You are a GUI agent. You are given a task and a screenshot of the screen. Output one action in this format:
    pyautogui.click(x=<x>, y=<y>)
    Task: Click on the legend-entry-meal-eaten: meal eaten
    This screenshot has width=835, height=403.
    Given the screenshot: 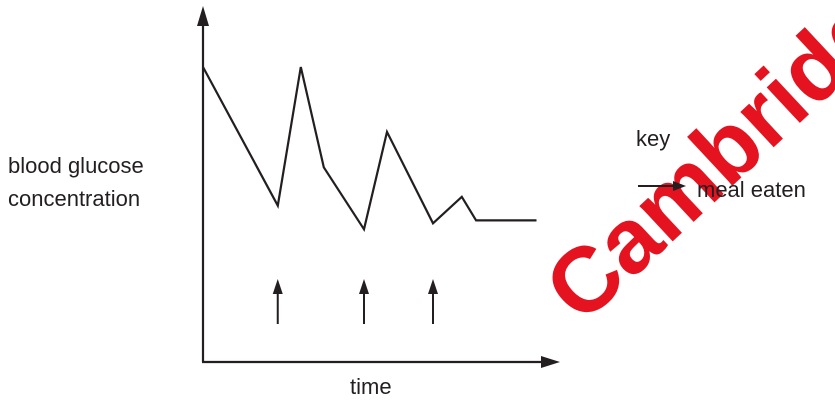 What is the action you would take?
    pyautogui.click(x=751, y=189)
    